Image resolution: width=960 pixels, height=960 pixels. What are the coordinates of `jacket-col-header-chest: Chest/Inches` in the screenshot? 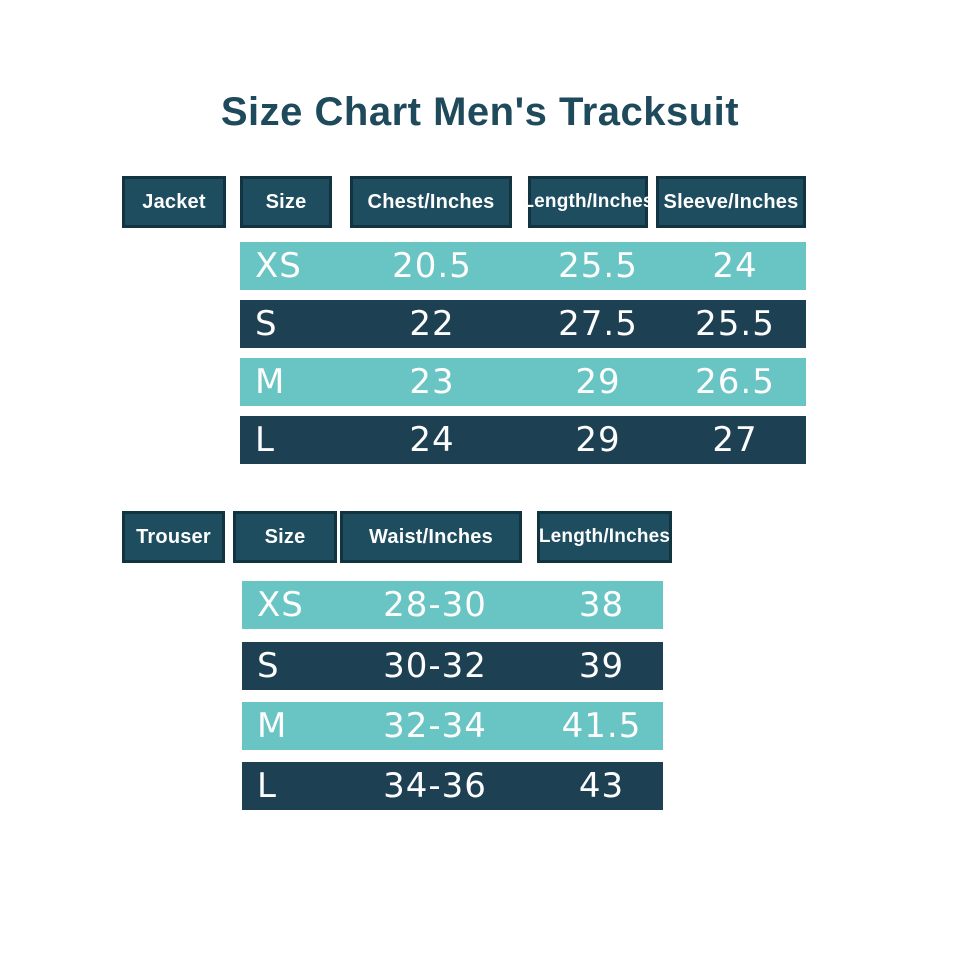 It's located at (431, 202).